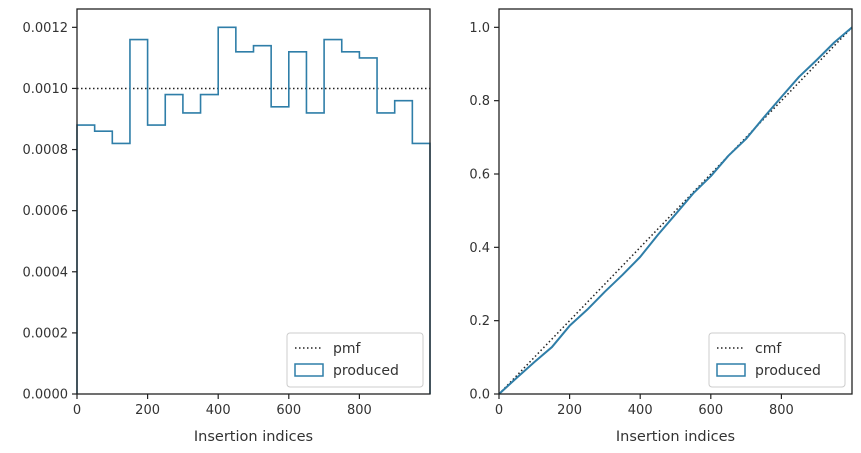 The image size is (861, 453). What do you see at coordinates (484, 212) in the screenshot?
I see `cmf-y-ticks: 0.0 0.2 0.4 0.6 0.8 1.0` at bounding box center [484, 212].